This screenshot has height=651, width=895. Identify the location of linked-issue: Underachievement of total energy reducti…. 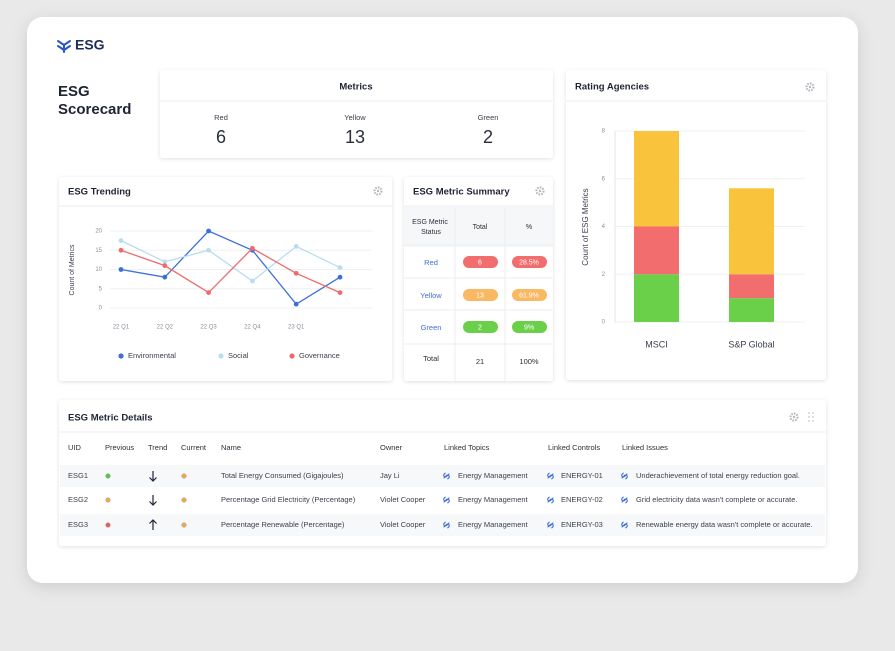
(718, 475).